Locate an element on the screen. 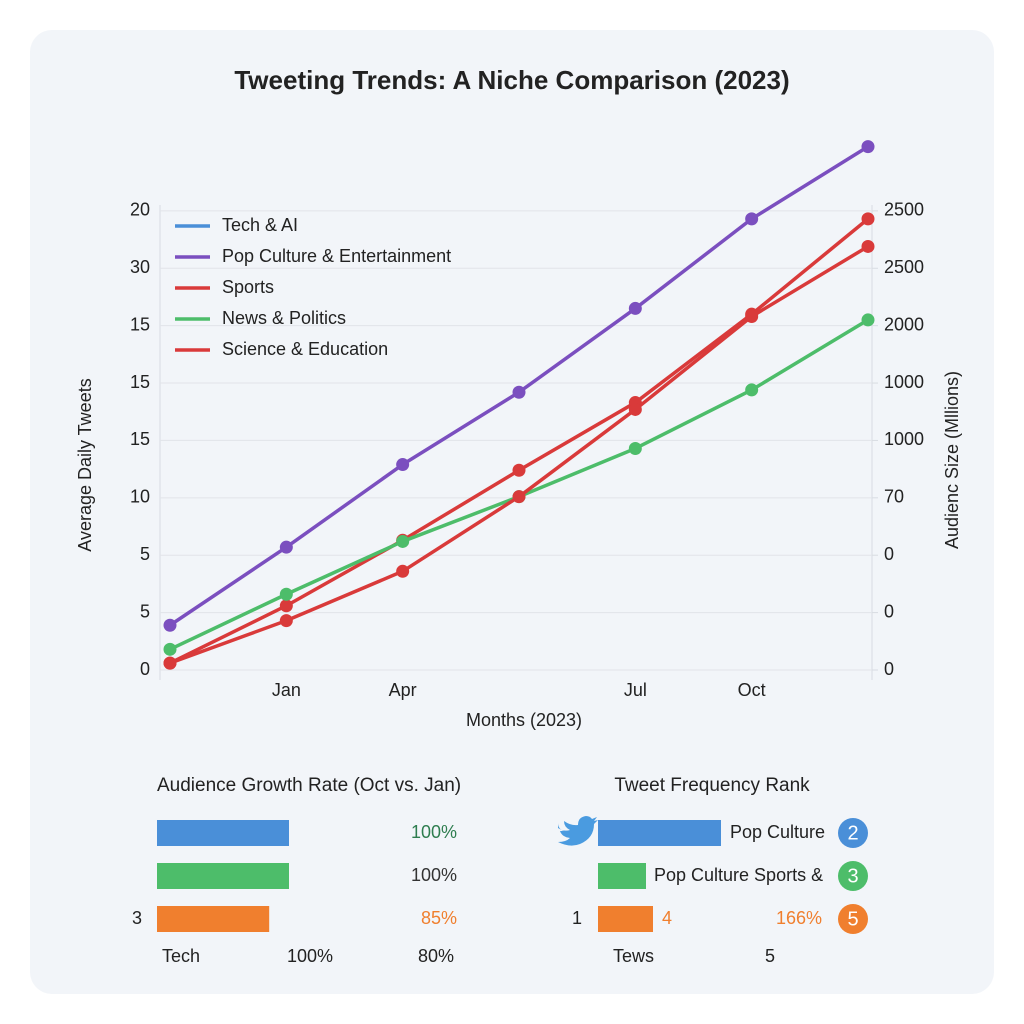  y-tick-label: 10 is located at coordinates (140, 497).